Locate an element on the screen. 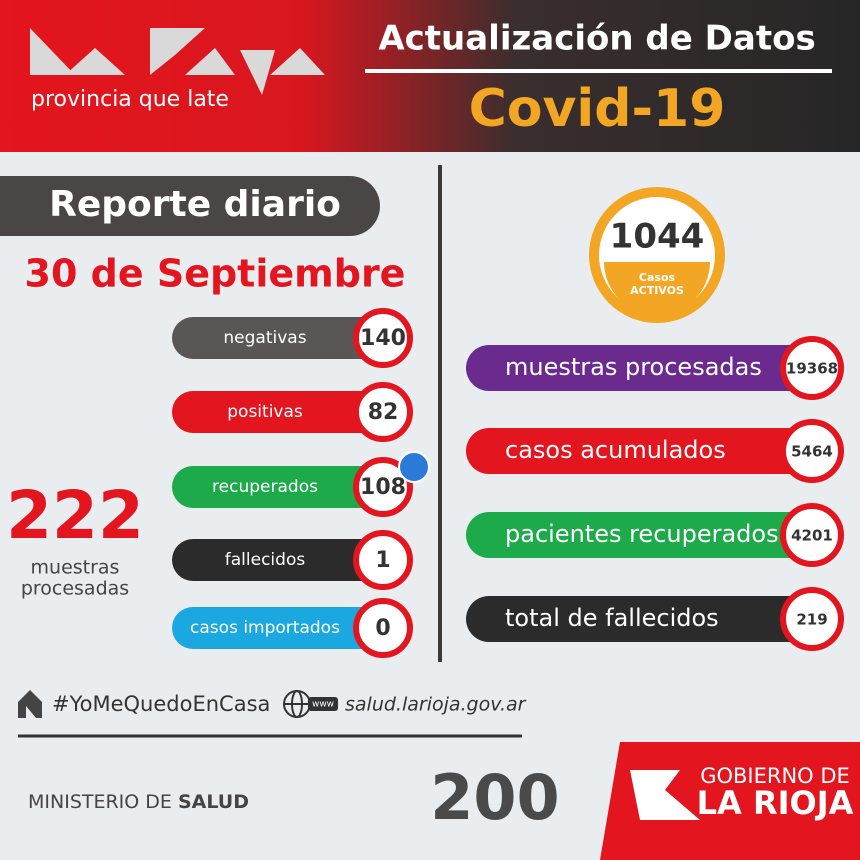 The height and width of the screenshot is (860, 860). row-label: positivas is located at coordinates (265, 412).